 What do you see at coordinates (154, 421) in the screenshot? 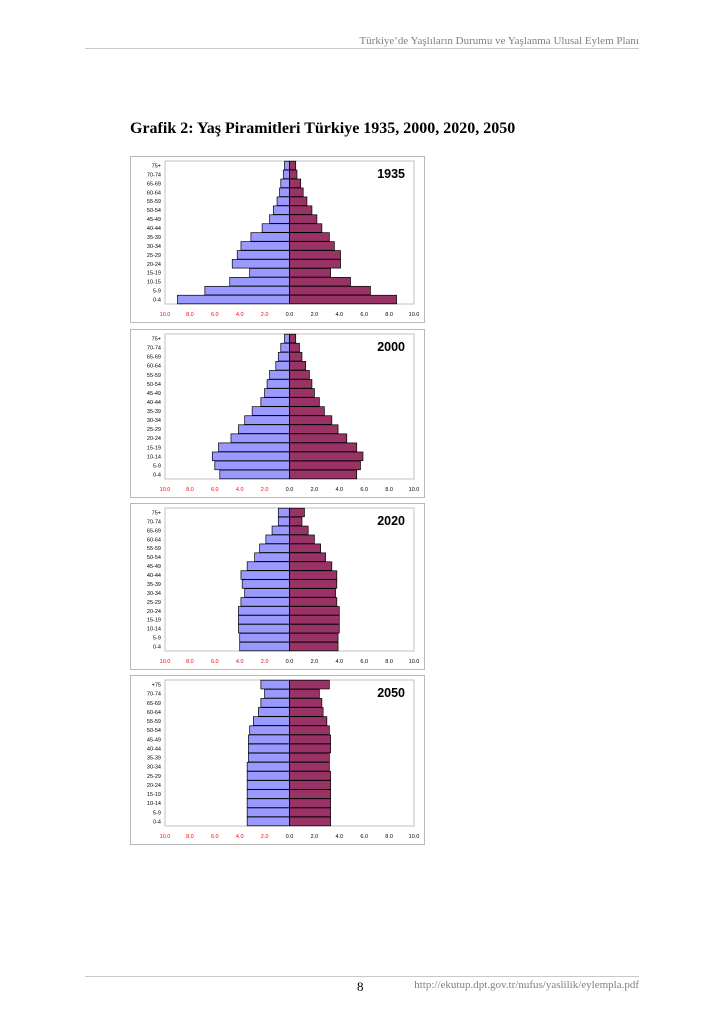
I see `age-group-label: 30-34` at bounding box center [154, 421].